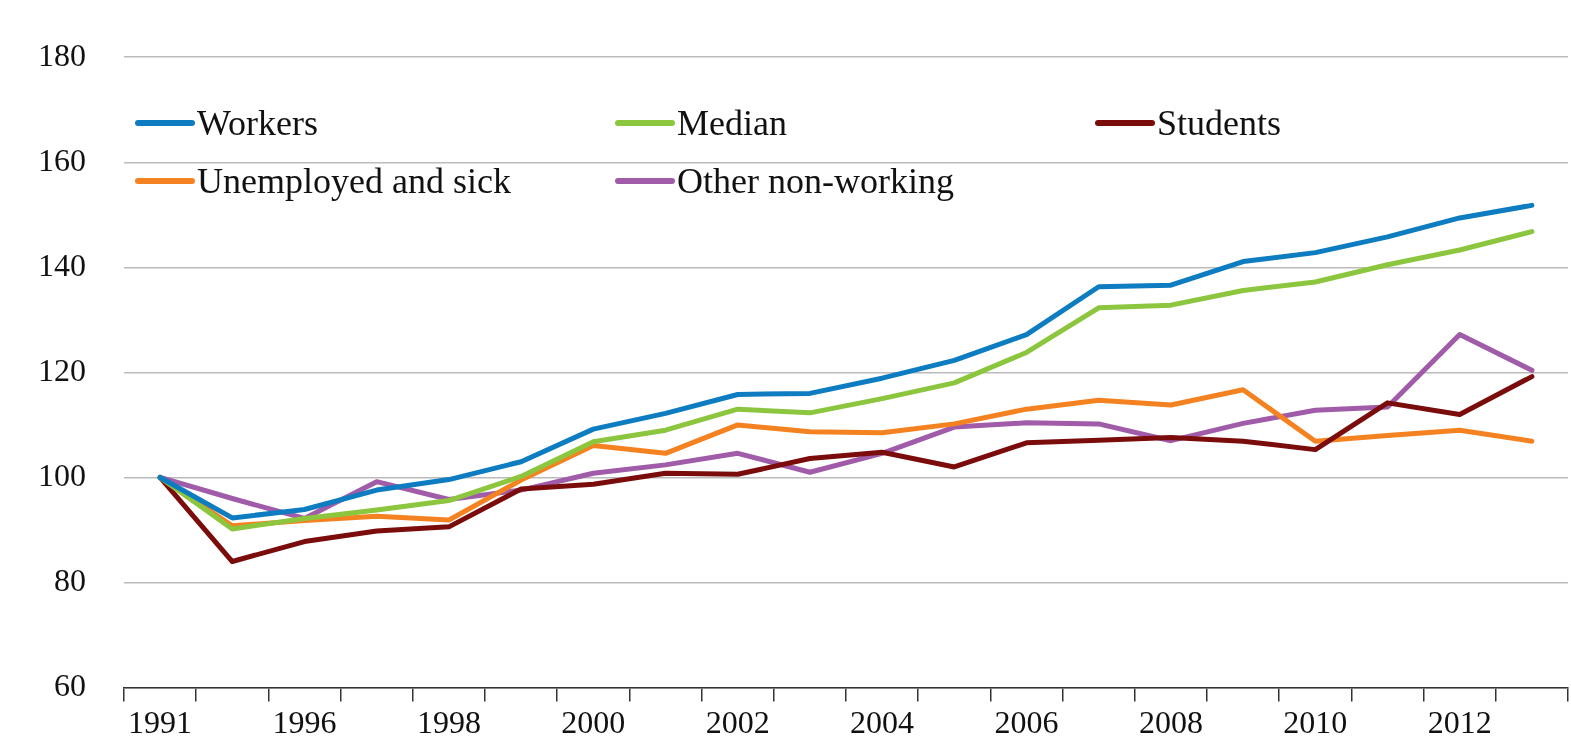 The width and height of the screenshot is (1571, 748). Describe the element at coordinates (1219, 123) in the screenshot. I see `legend-label: Students` at that location.